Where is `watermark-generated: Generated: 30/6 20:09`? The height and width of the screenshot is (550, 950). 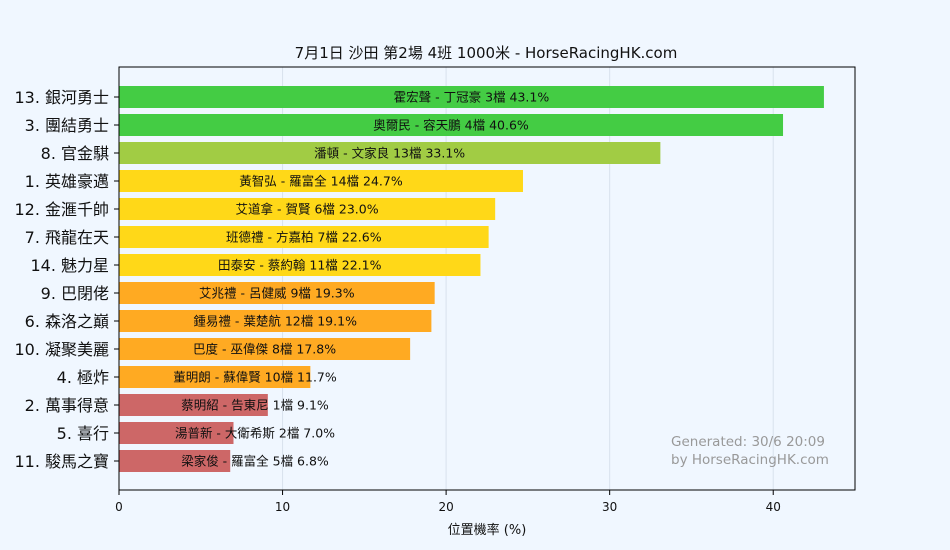
watermark-generated: Generated: 30/6 20:09 is located at coordinates (748, 442).